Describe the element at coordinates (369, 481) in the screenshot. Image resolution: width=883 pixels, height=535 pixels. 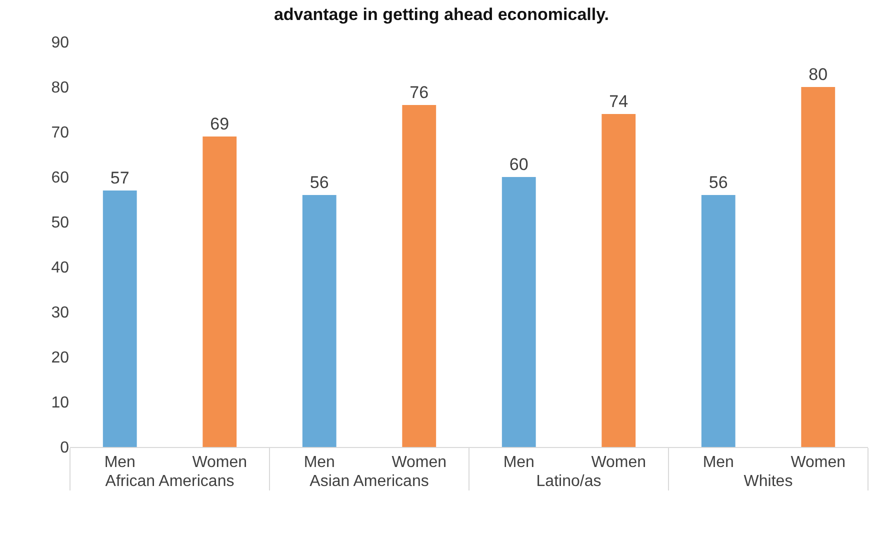
I see `x-tick-label: Asian Americans` at that location.